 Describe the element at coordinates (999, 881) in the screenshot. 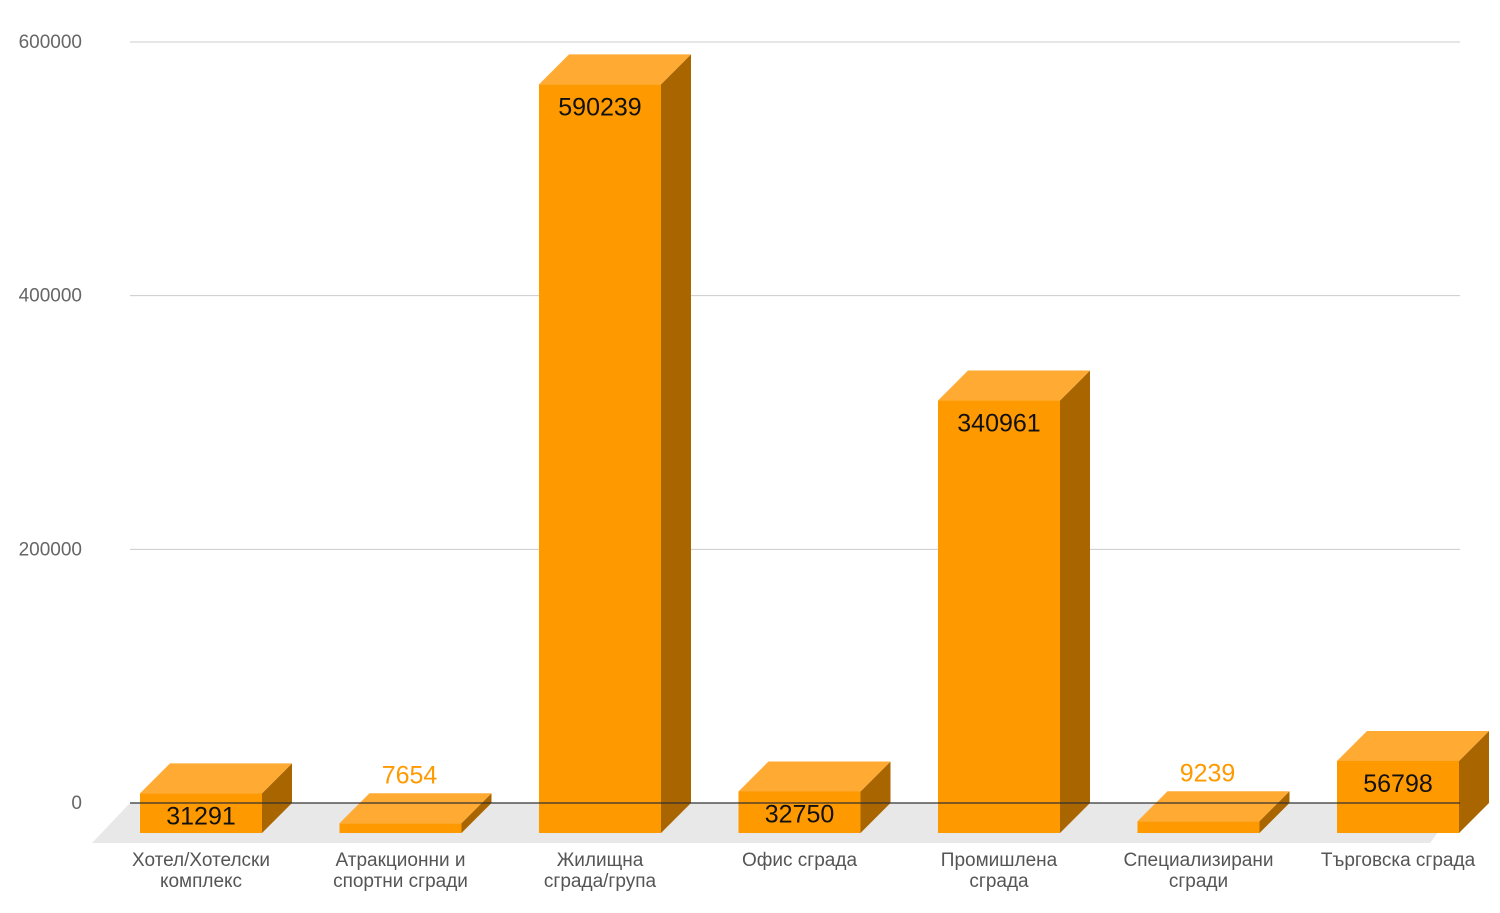

I see `x-tick-line: сграда` at that location.